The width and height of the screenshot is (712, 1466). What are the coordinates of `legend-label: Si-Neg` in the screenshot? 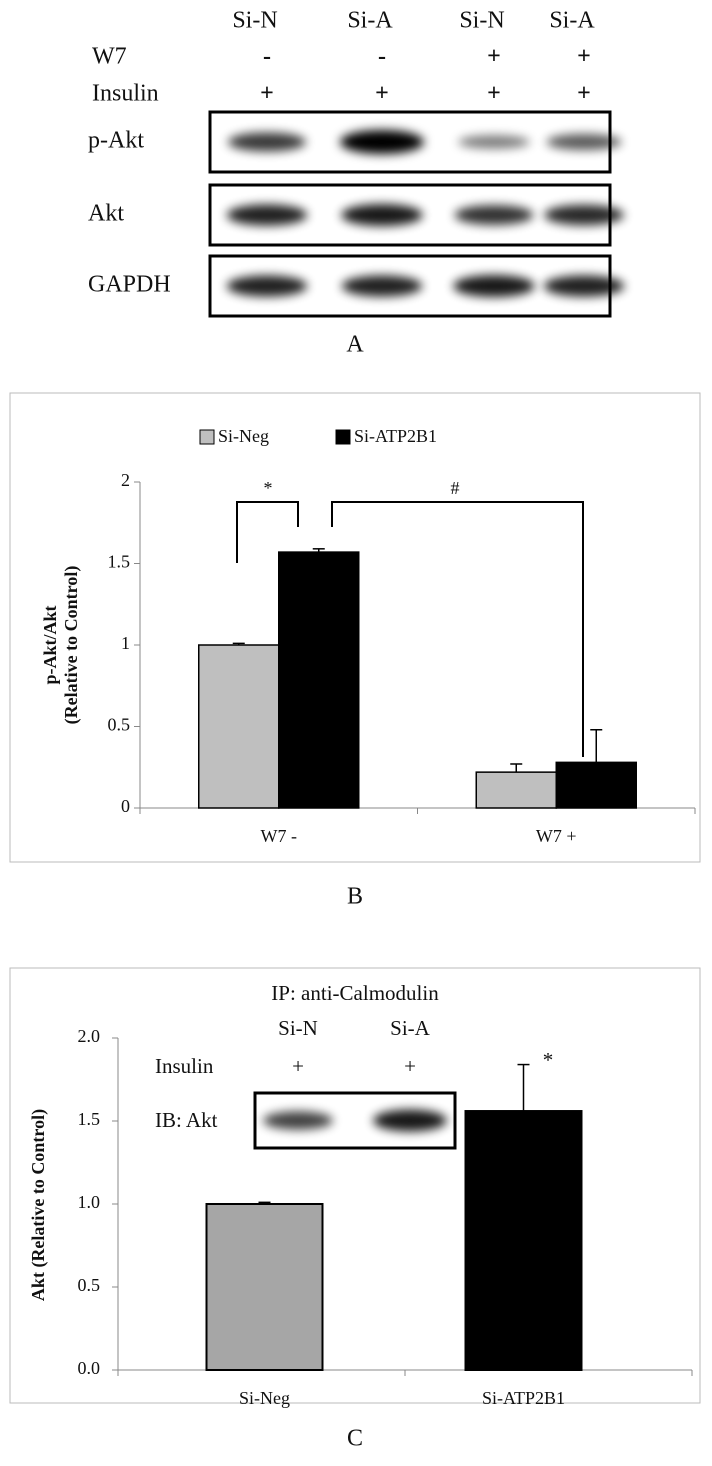 It's located at (243, 436).